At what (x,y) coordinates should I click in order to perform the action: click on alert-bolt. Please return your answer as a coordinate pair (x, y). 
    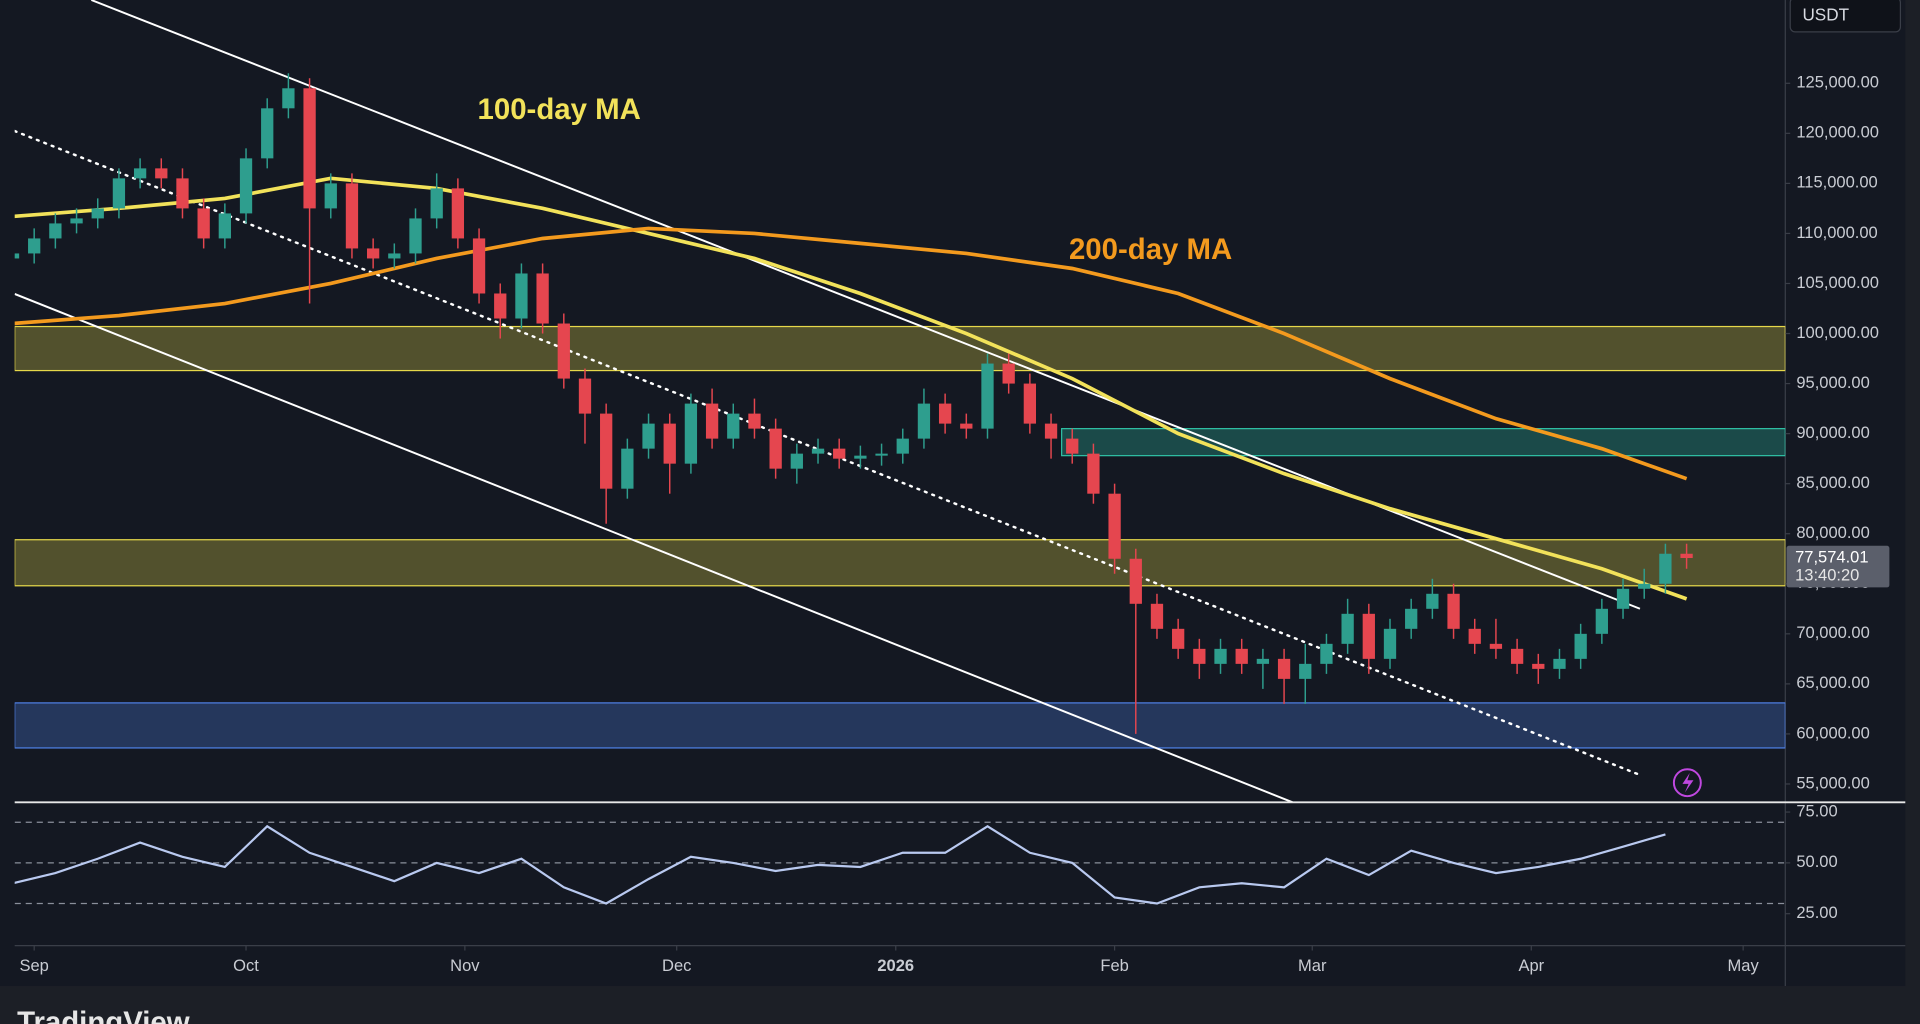
    Looking at the image, I should click on (1688, 782).